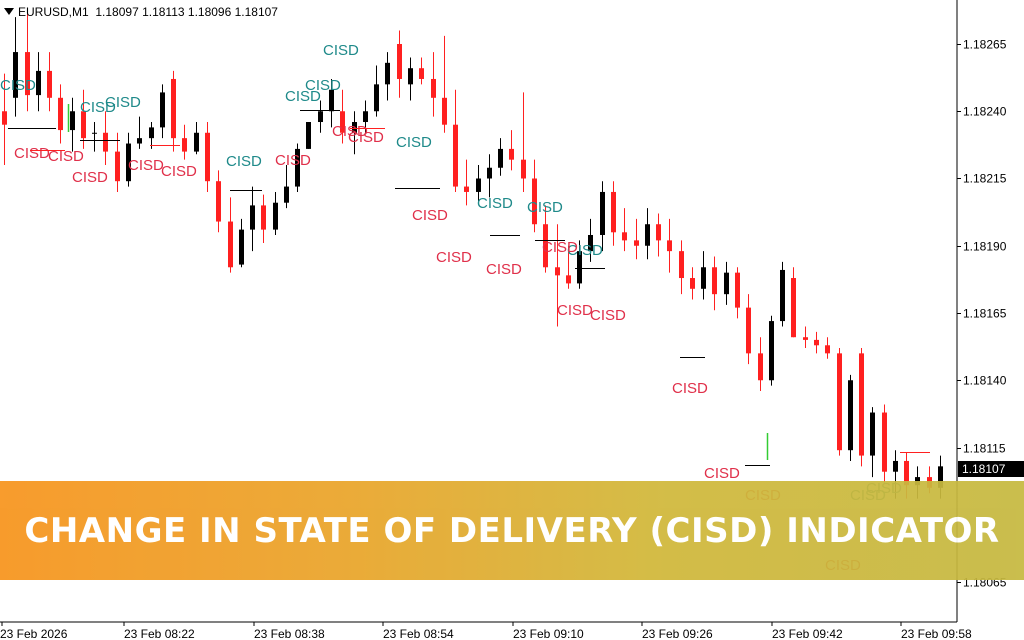 The height and width of the screenshot is (640, 1024). What do you see at coordinates (936, 633) in the screenshot?
I see `time-tick-label: 23 Feb 09:58` at bounding box center [936, 633].